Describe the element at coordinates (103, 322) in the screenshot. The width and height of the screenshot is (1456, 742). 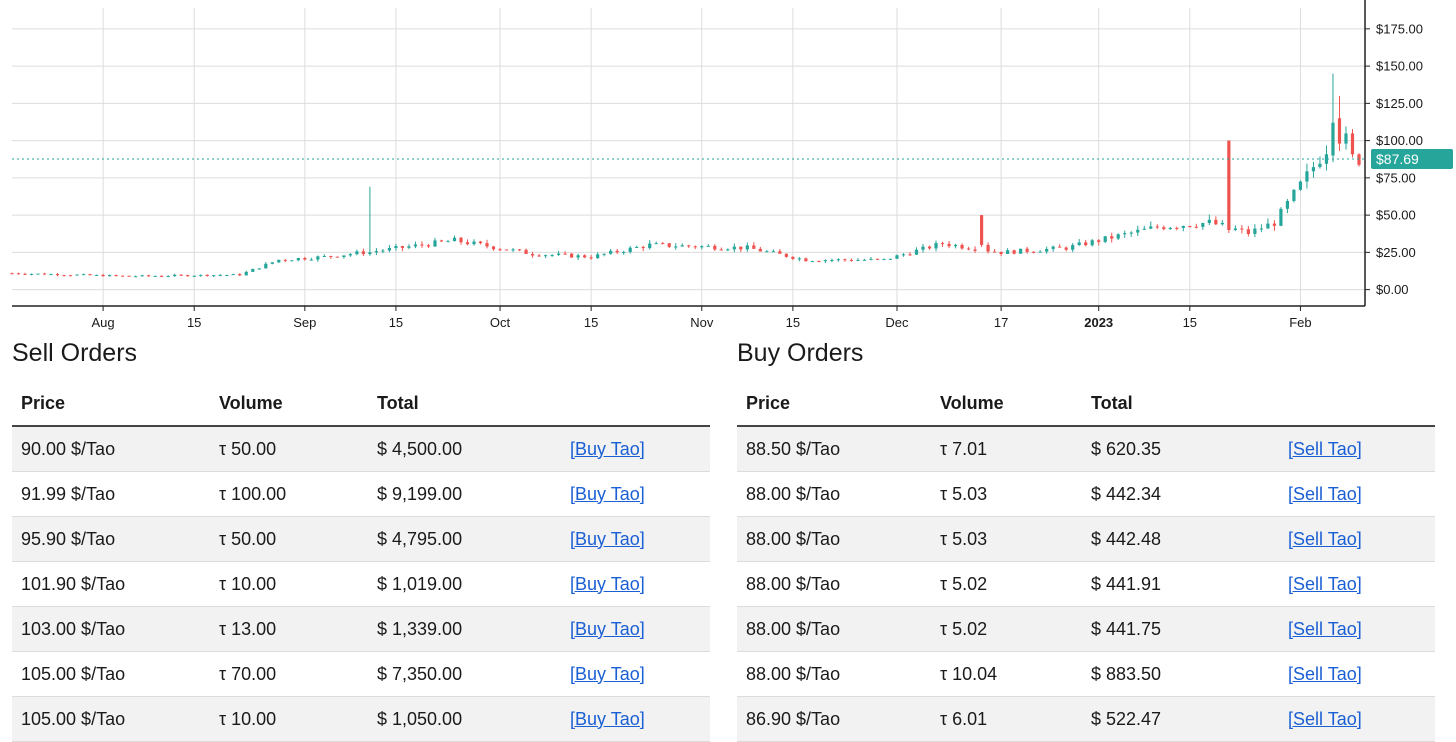
I see `x-tick-label: Aug` at that location.